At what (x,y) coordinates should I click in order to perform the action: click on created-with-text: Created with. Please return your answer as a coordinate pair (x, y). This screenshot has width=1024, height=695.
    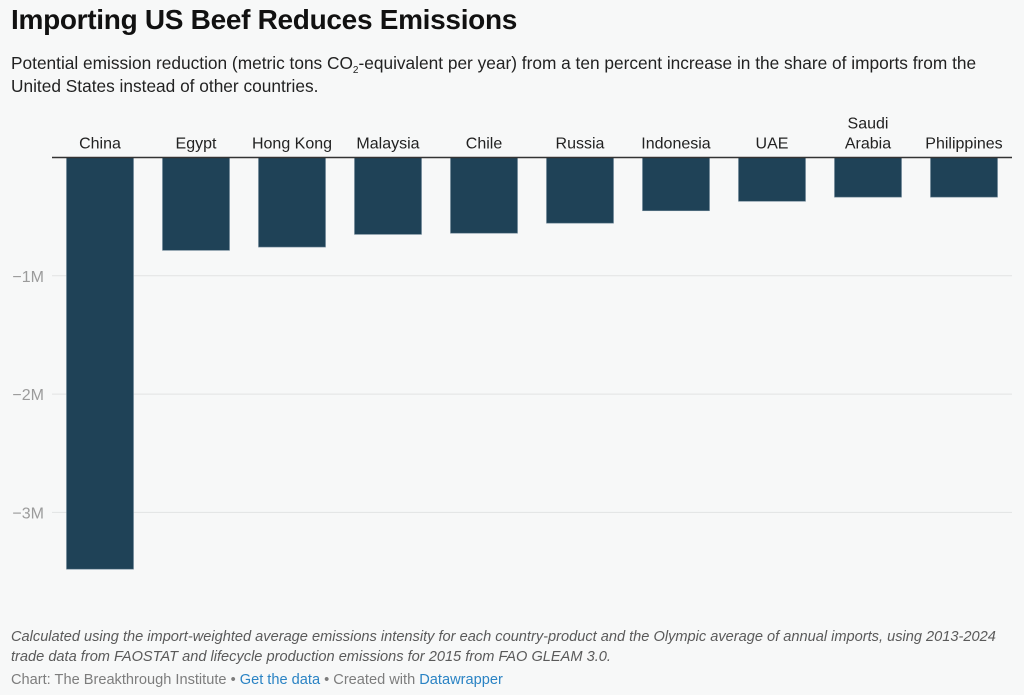
    Looking at the image, I should click on (376, 680).